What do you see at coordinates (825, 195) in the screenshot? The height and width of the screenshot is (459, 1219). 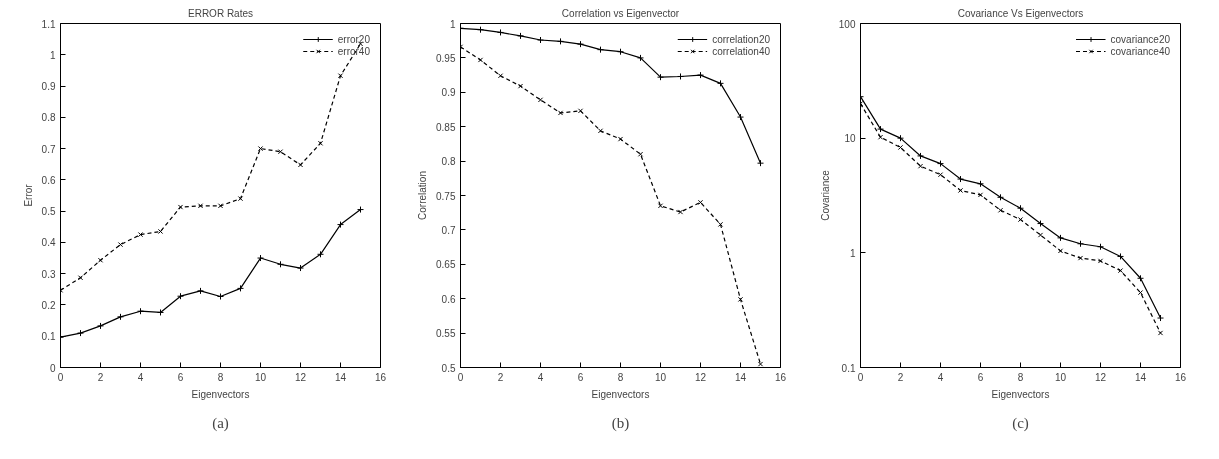 I see `y-axis-title: Covariance` at bounding box center [825, 195].